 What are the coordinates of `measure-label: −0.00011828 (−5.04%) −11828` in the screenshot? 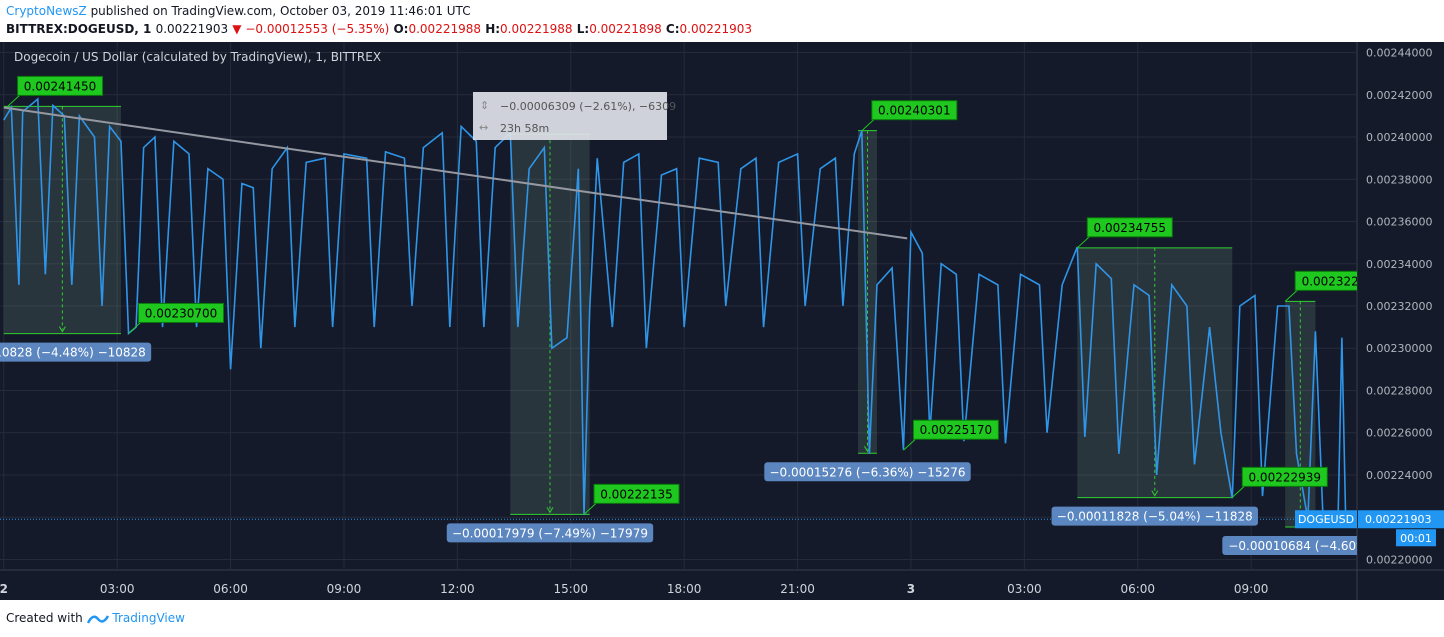 It's located at (1155, 517).